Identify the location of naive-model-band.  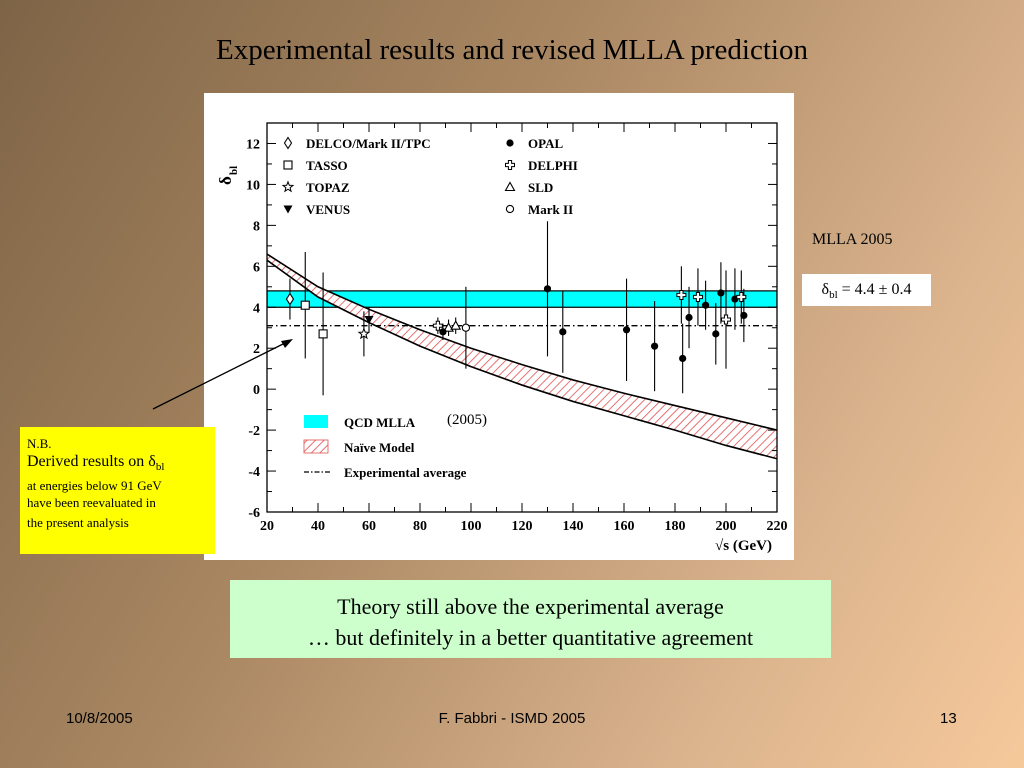
(522, 356).